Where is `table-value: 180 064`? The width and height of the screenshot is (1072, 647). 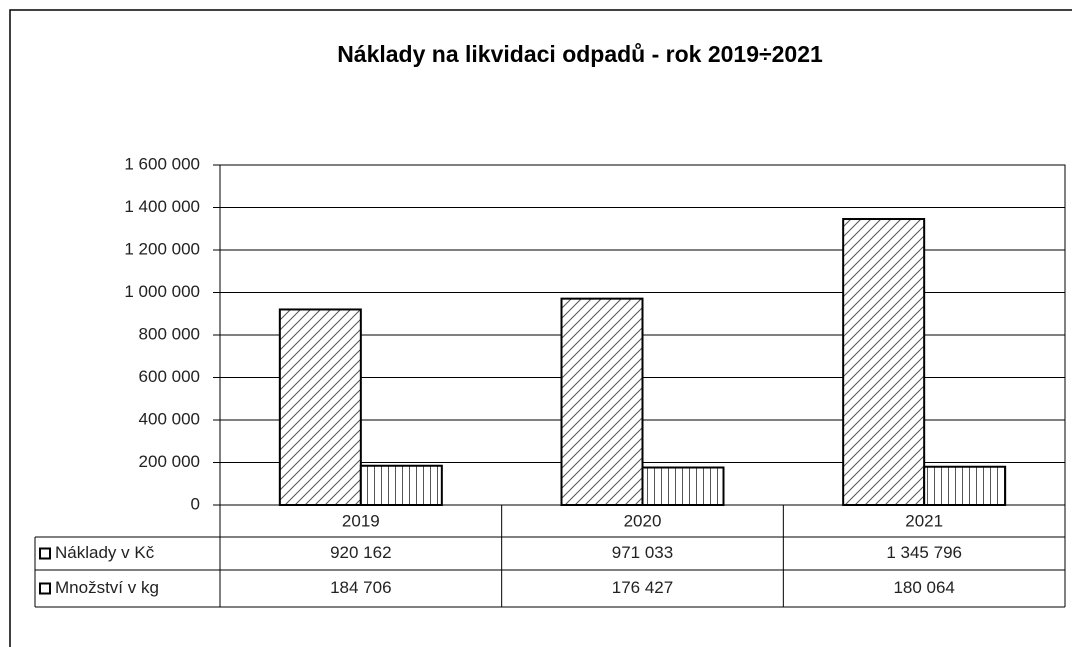
table-value: 180 064 is located at coordinates (923, 587).